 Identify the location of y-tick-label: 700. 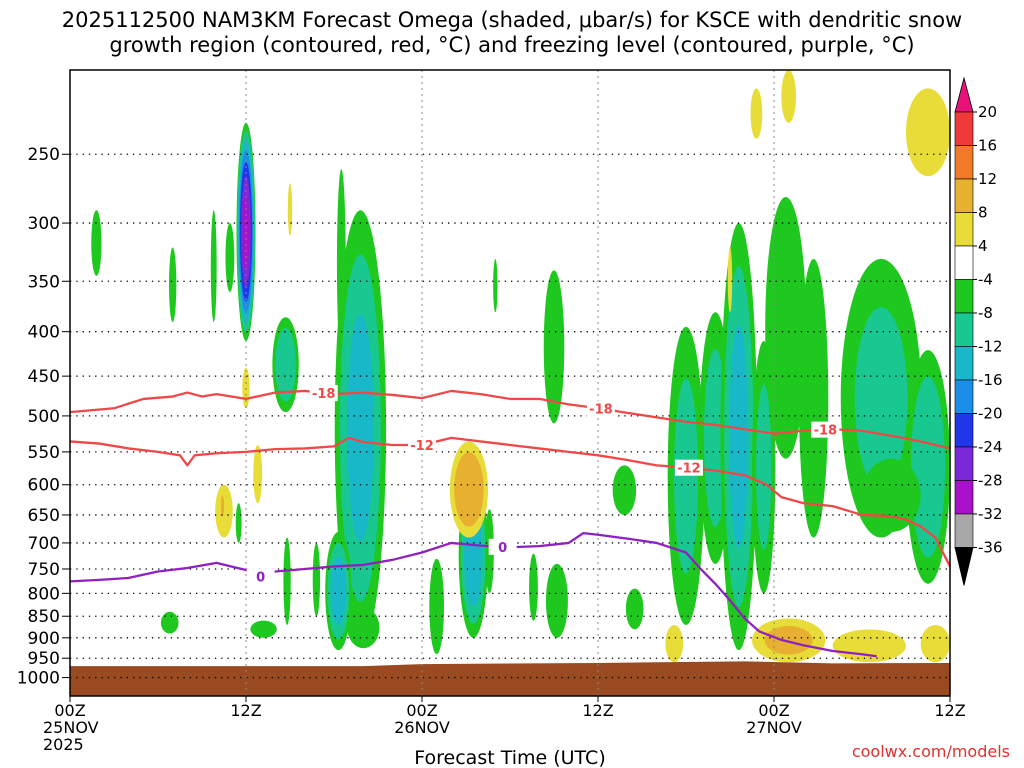
(44, 544).